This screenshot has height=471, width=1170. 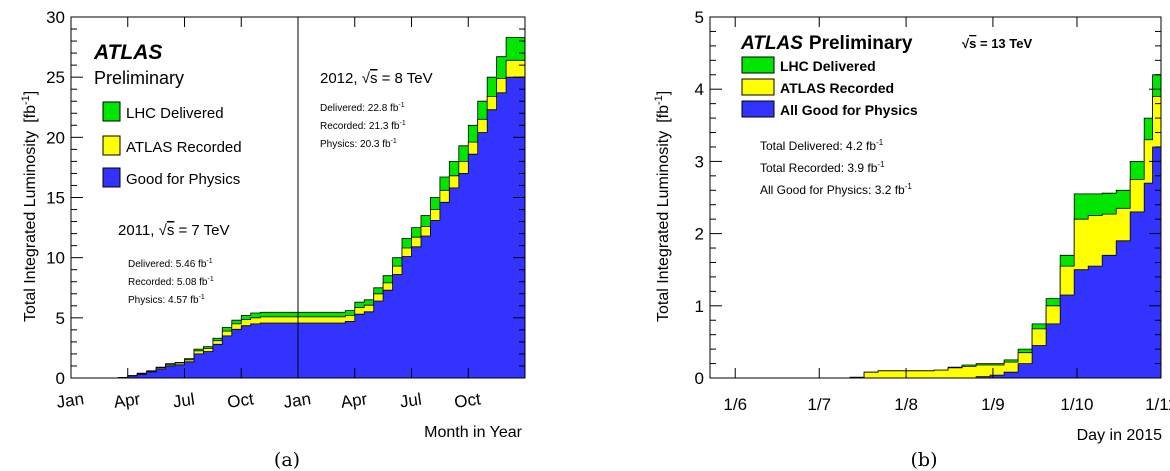 I want to click on annotation-2011-title: 2011, √s = 7 TeV, so click(x=174, y=230).